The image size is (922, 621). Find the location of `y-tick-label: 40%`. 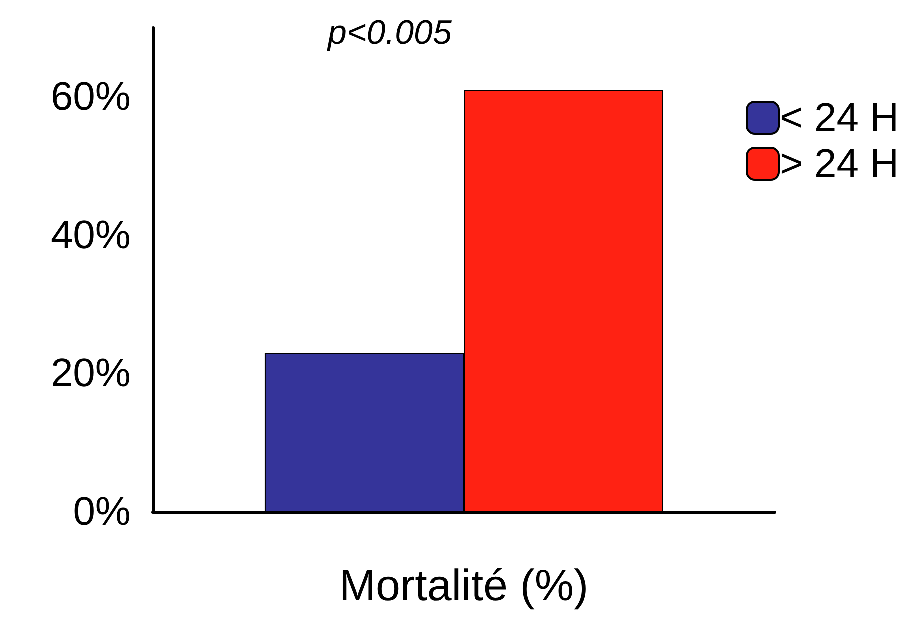

y-tick-label: 40% is located at coordinates (90, 235).